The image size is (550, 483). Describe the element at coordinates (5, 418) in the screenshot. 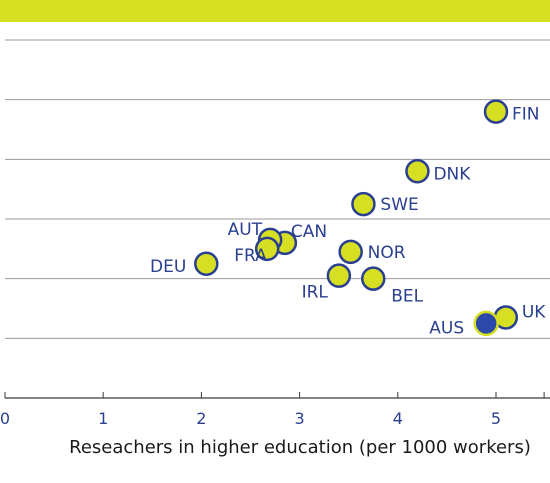

I see `x-tick-label: 0` at that location.